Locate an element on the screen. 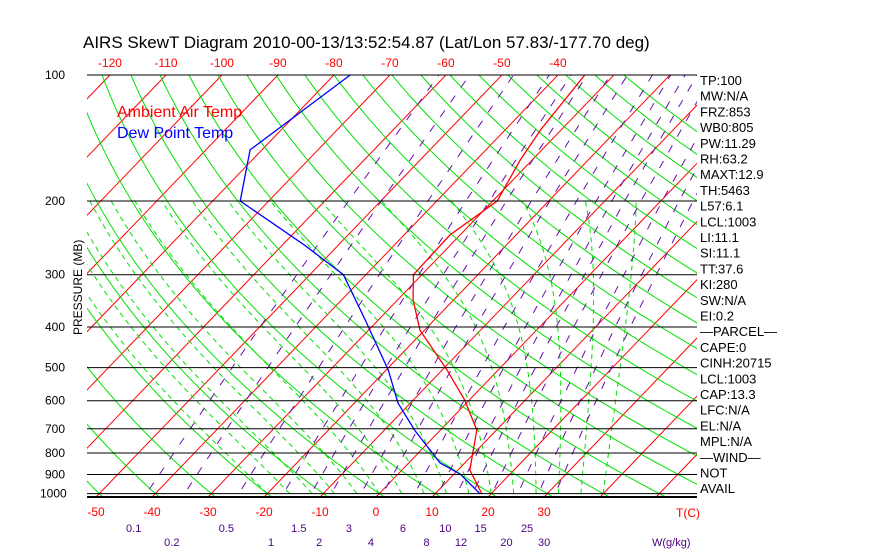 This screenshot has height=560, width=870. pressure-tick-label: 100 is located at coordinates (55, 75).